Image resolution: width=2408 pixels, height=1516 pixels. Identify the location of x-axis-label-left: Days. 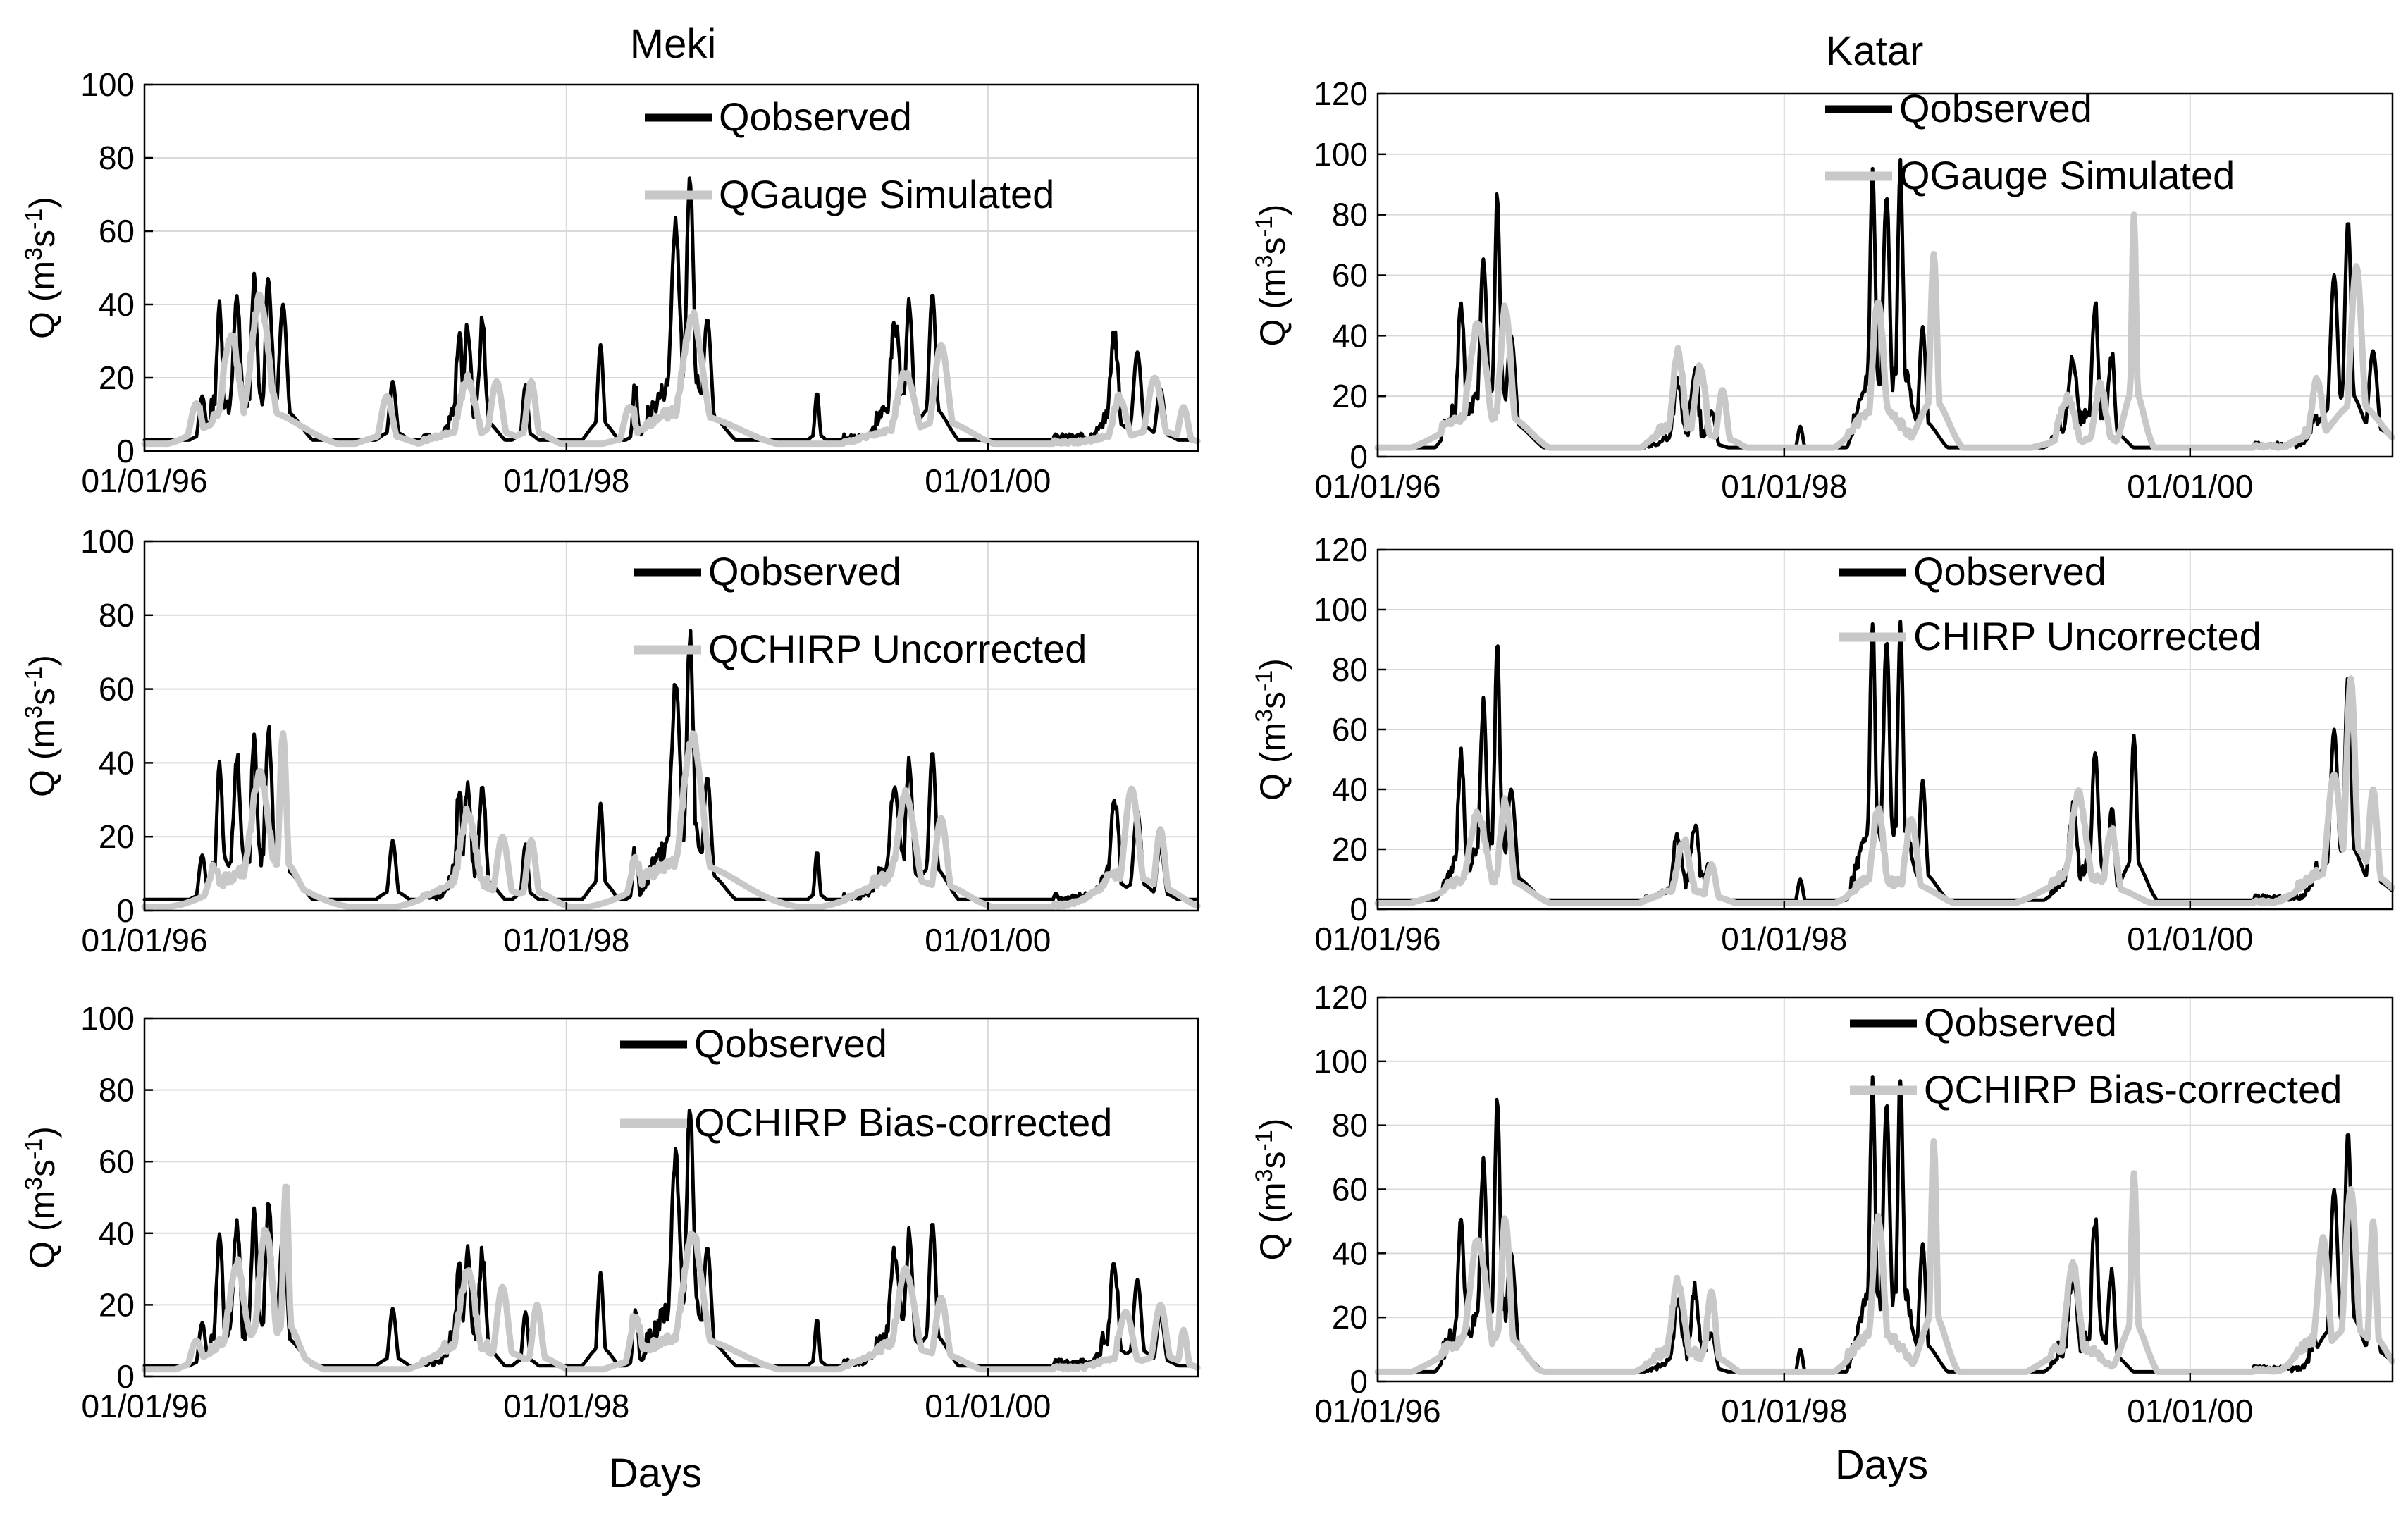
(655, 1473).